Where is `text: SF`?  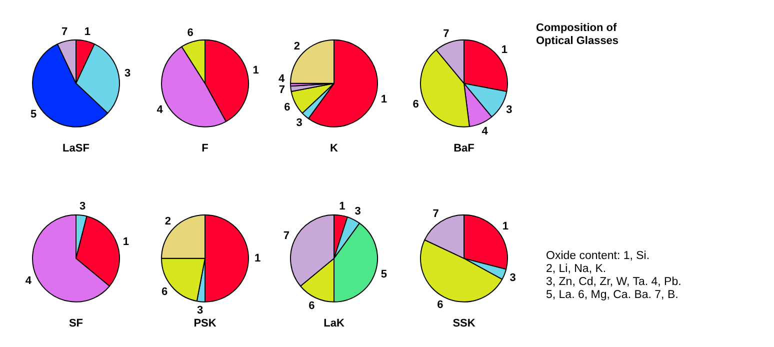 text: SF is located at coordinates (76, 323).